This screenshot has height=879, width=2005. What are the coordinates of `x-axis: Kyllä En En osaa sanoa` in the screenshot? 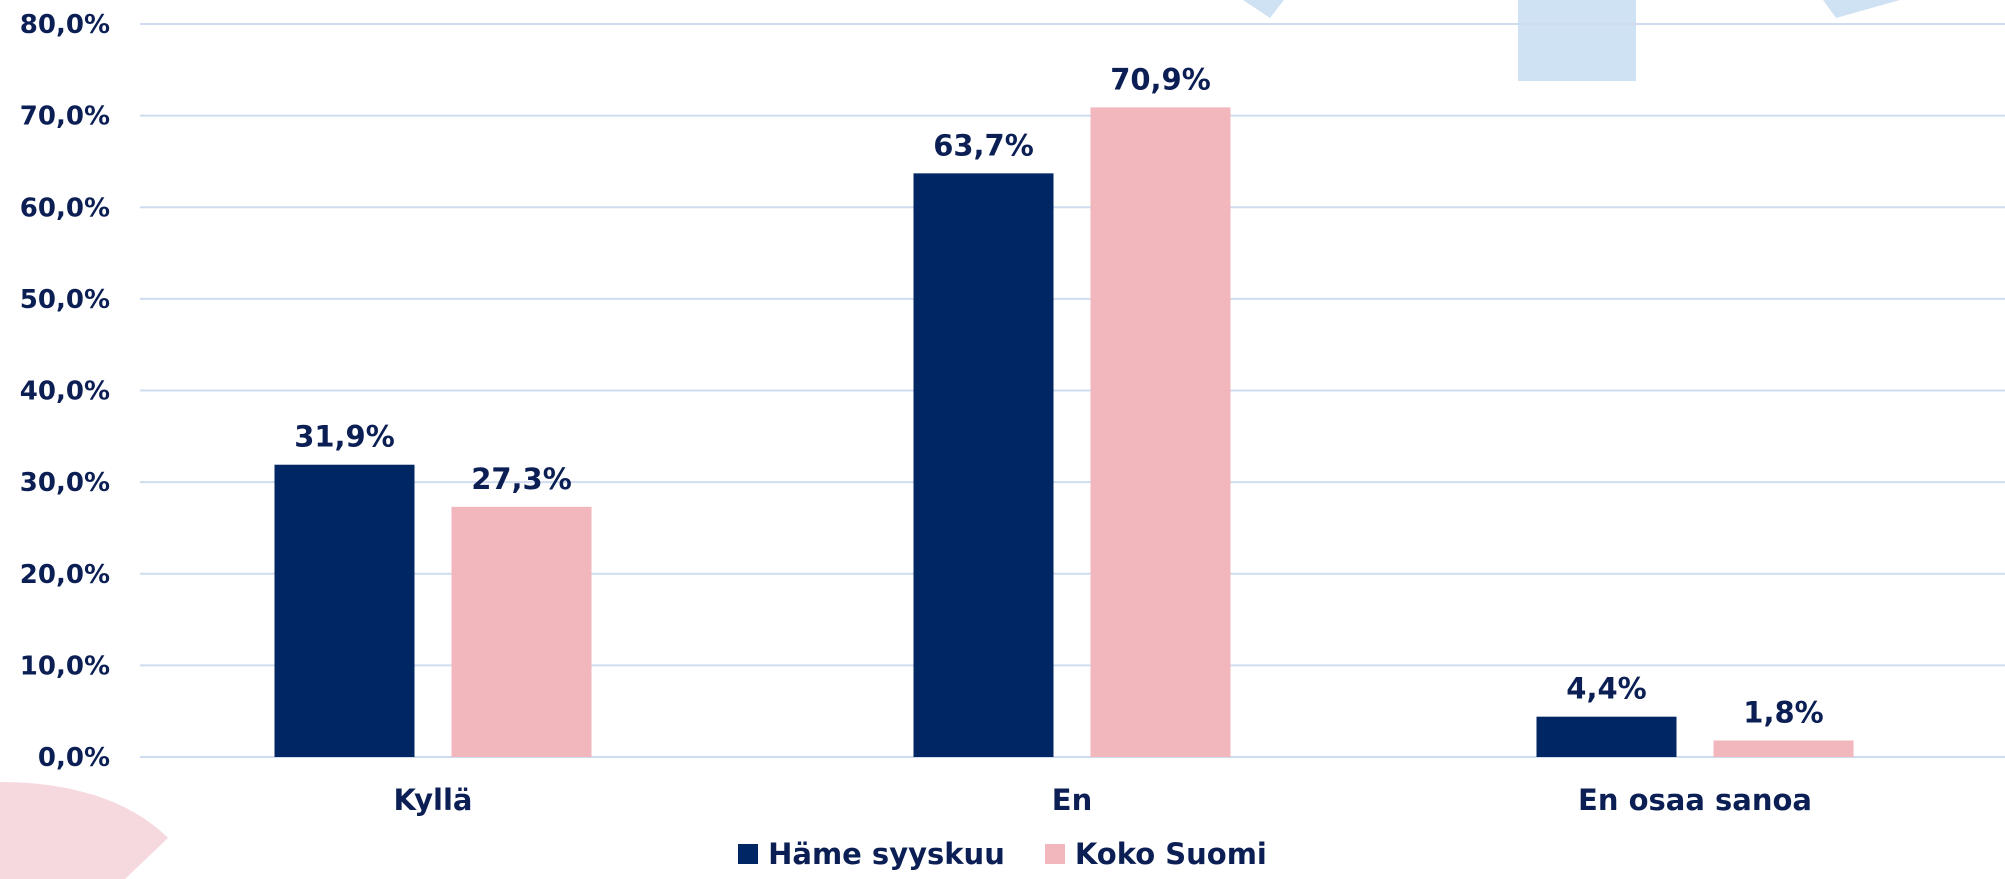 It's located at (1103, 800).